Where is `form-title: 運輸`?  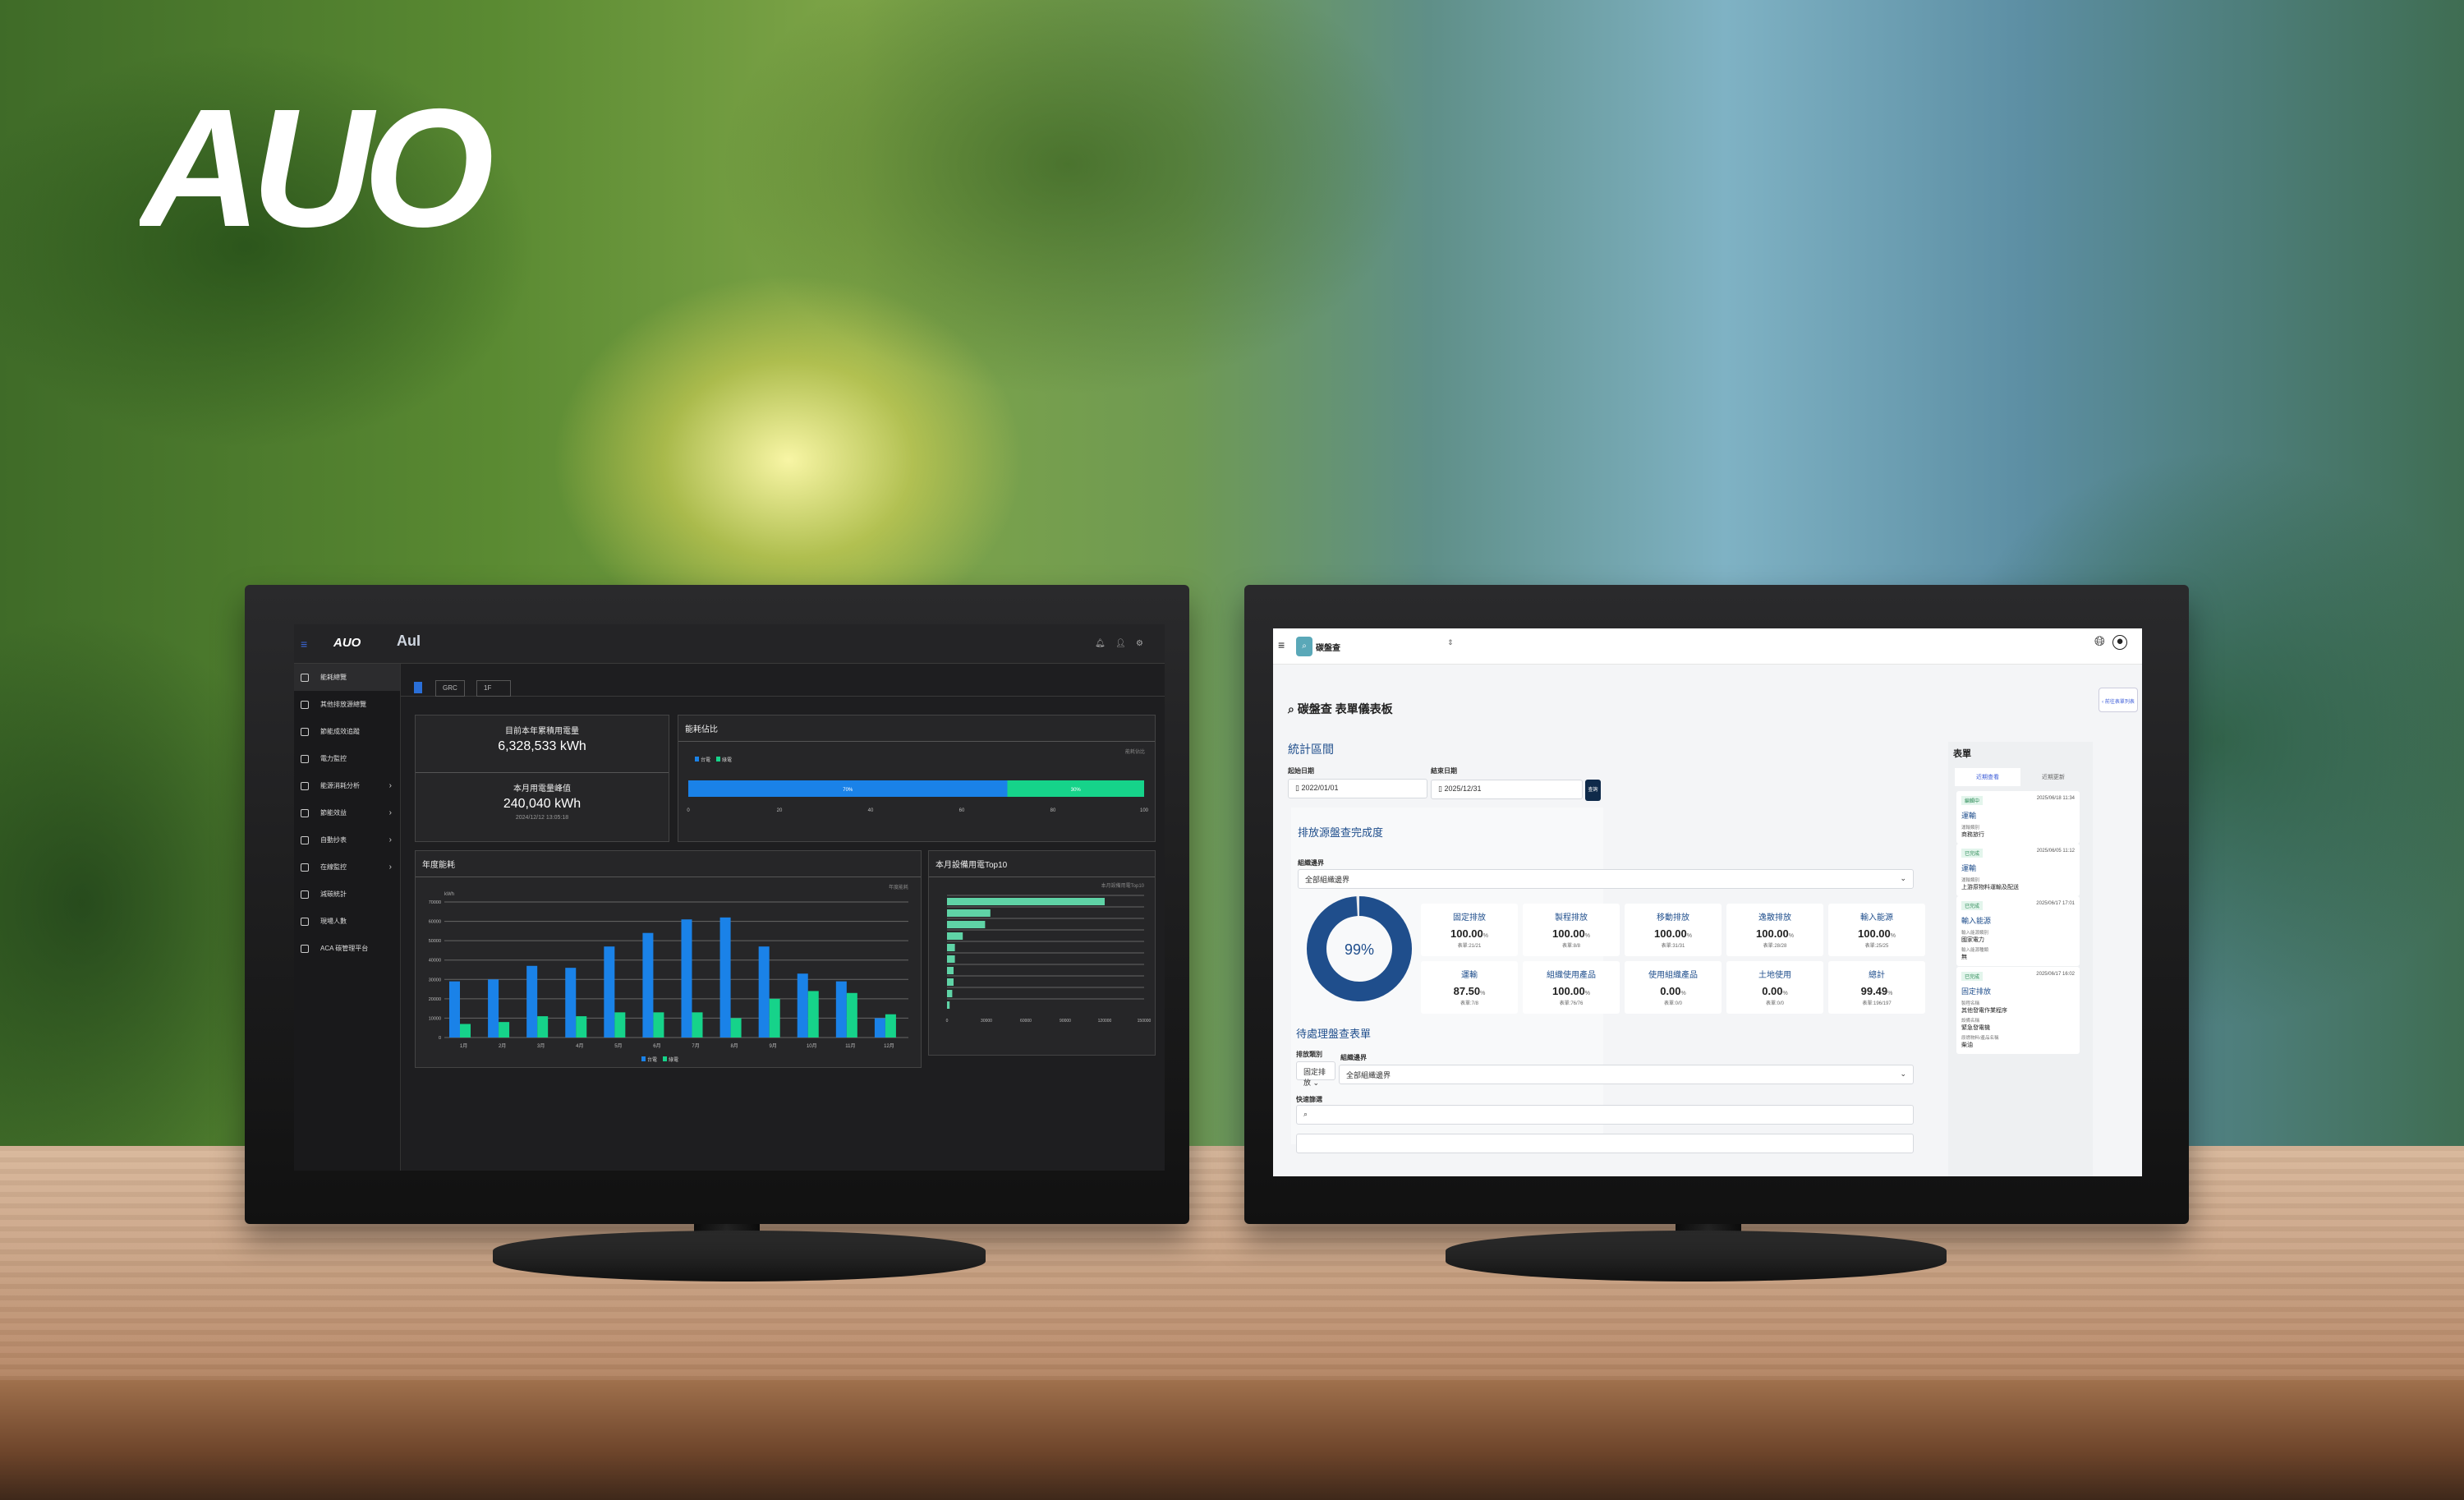 form-title: 運輸 is located at coordinates (1969, 868).